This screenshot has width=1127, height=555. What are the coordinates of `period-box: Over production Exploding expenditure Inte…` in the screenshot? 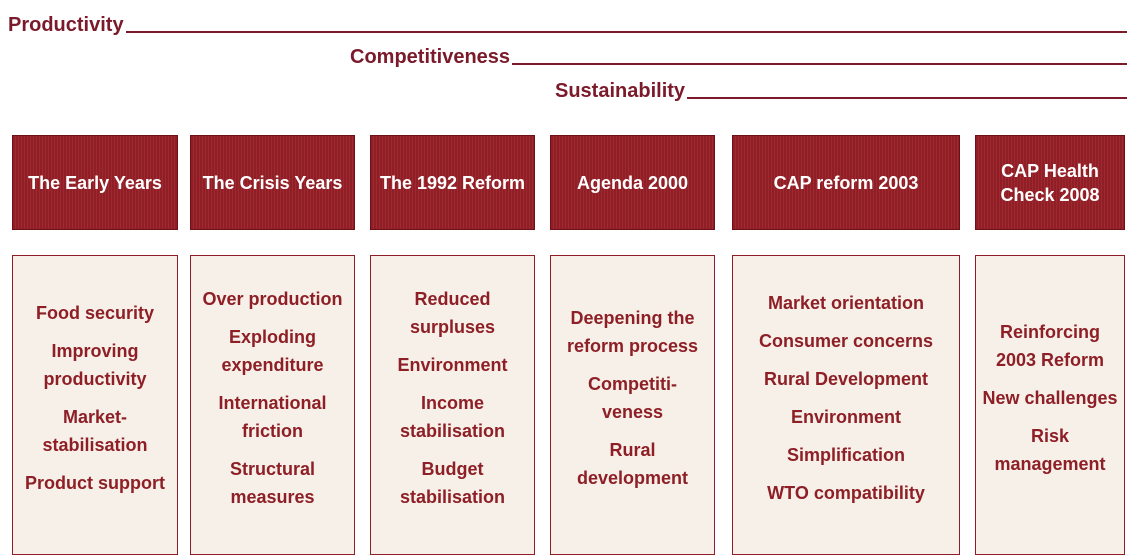 It's located at (272, 405).